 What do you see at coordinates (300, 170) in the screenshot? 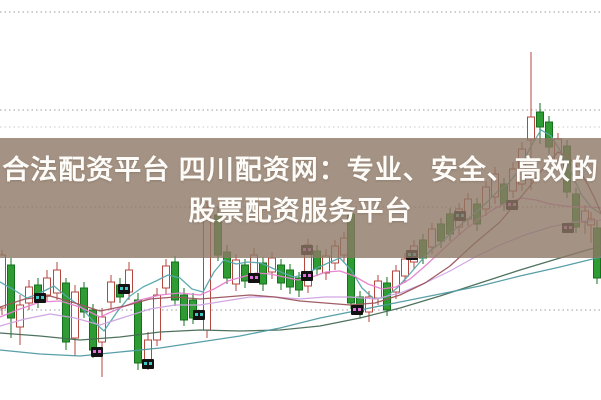
I see `title-line-1: 合法配资平台 四川配资网：专业、安全、高效的` at bounding box center [300, 170].